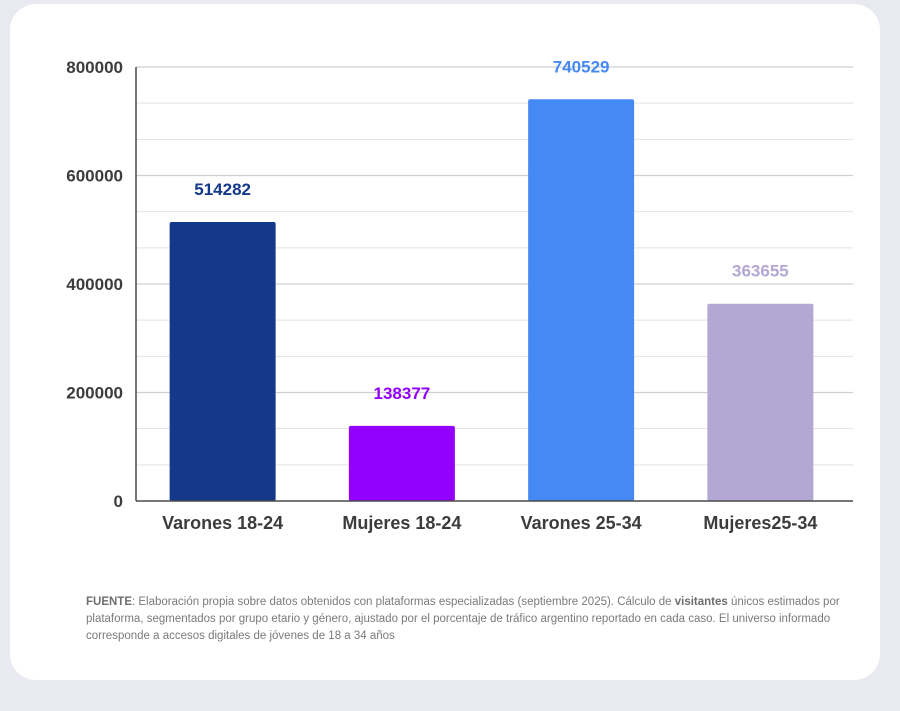 The height and width of the screenshot is (711, 900). Describe the element at coordinates (94, 67) in the screenshot. I see `y-tick-label: 800000` at that location.